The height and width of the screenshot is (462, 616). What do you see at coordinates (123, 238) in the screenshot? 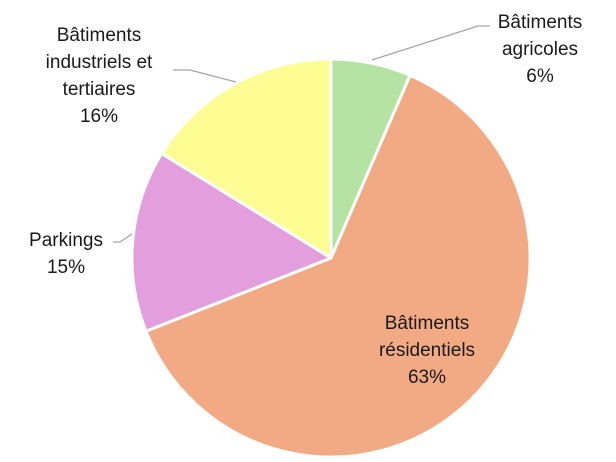
I see `leader-line-parkings` at bounding box center [123, 238].